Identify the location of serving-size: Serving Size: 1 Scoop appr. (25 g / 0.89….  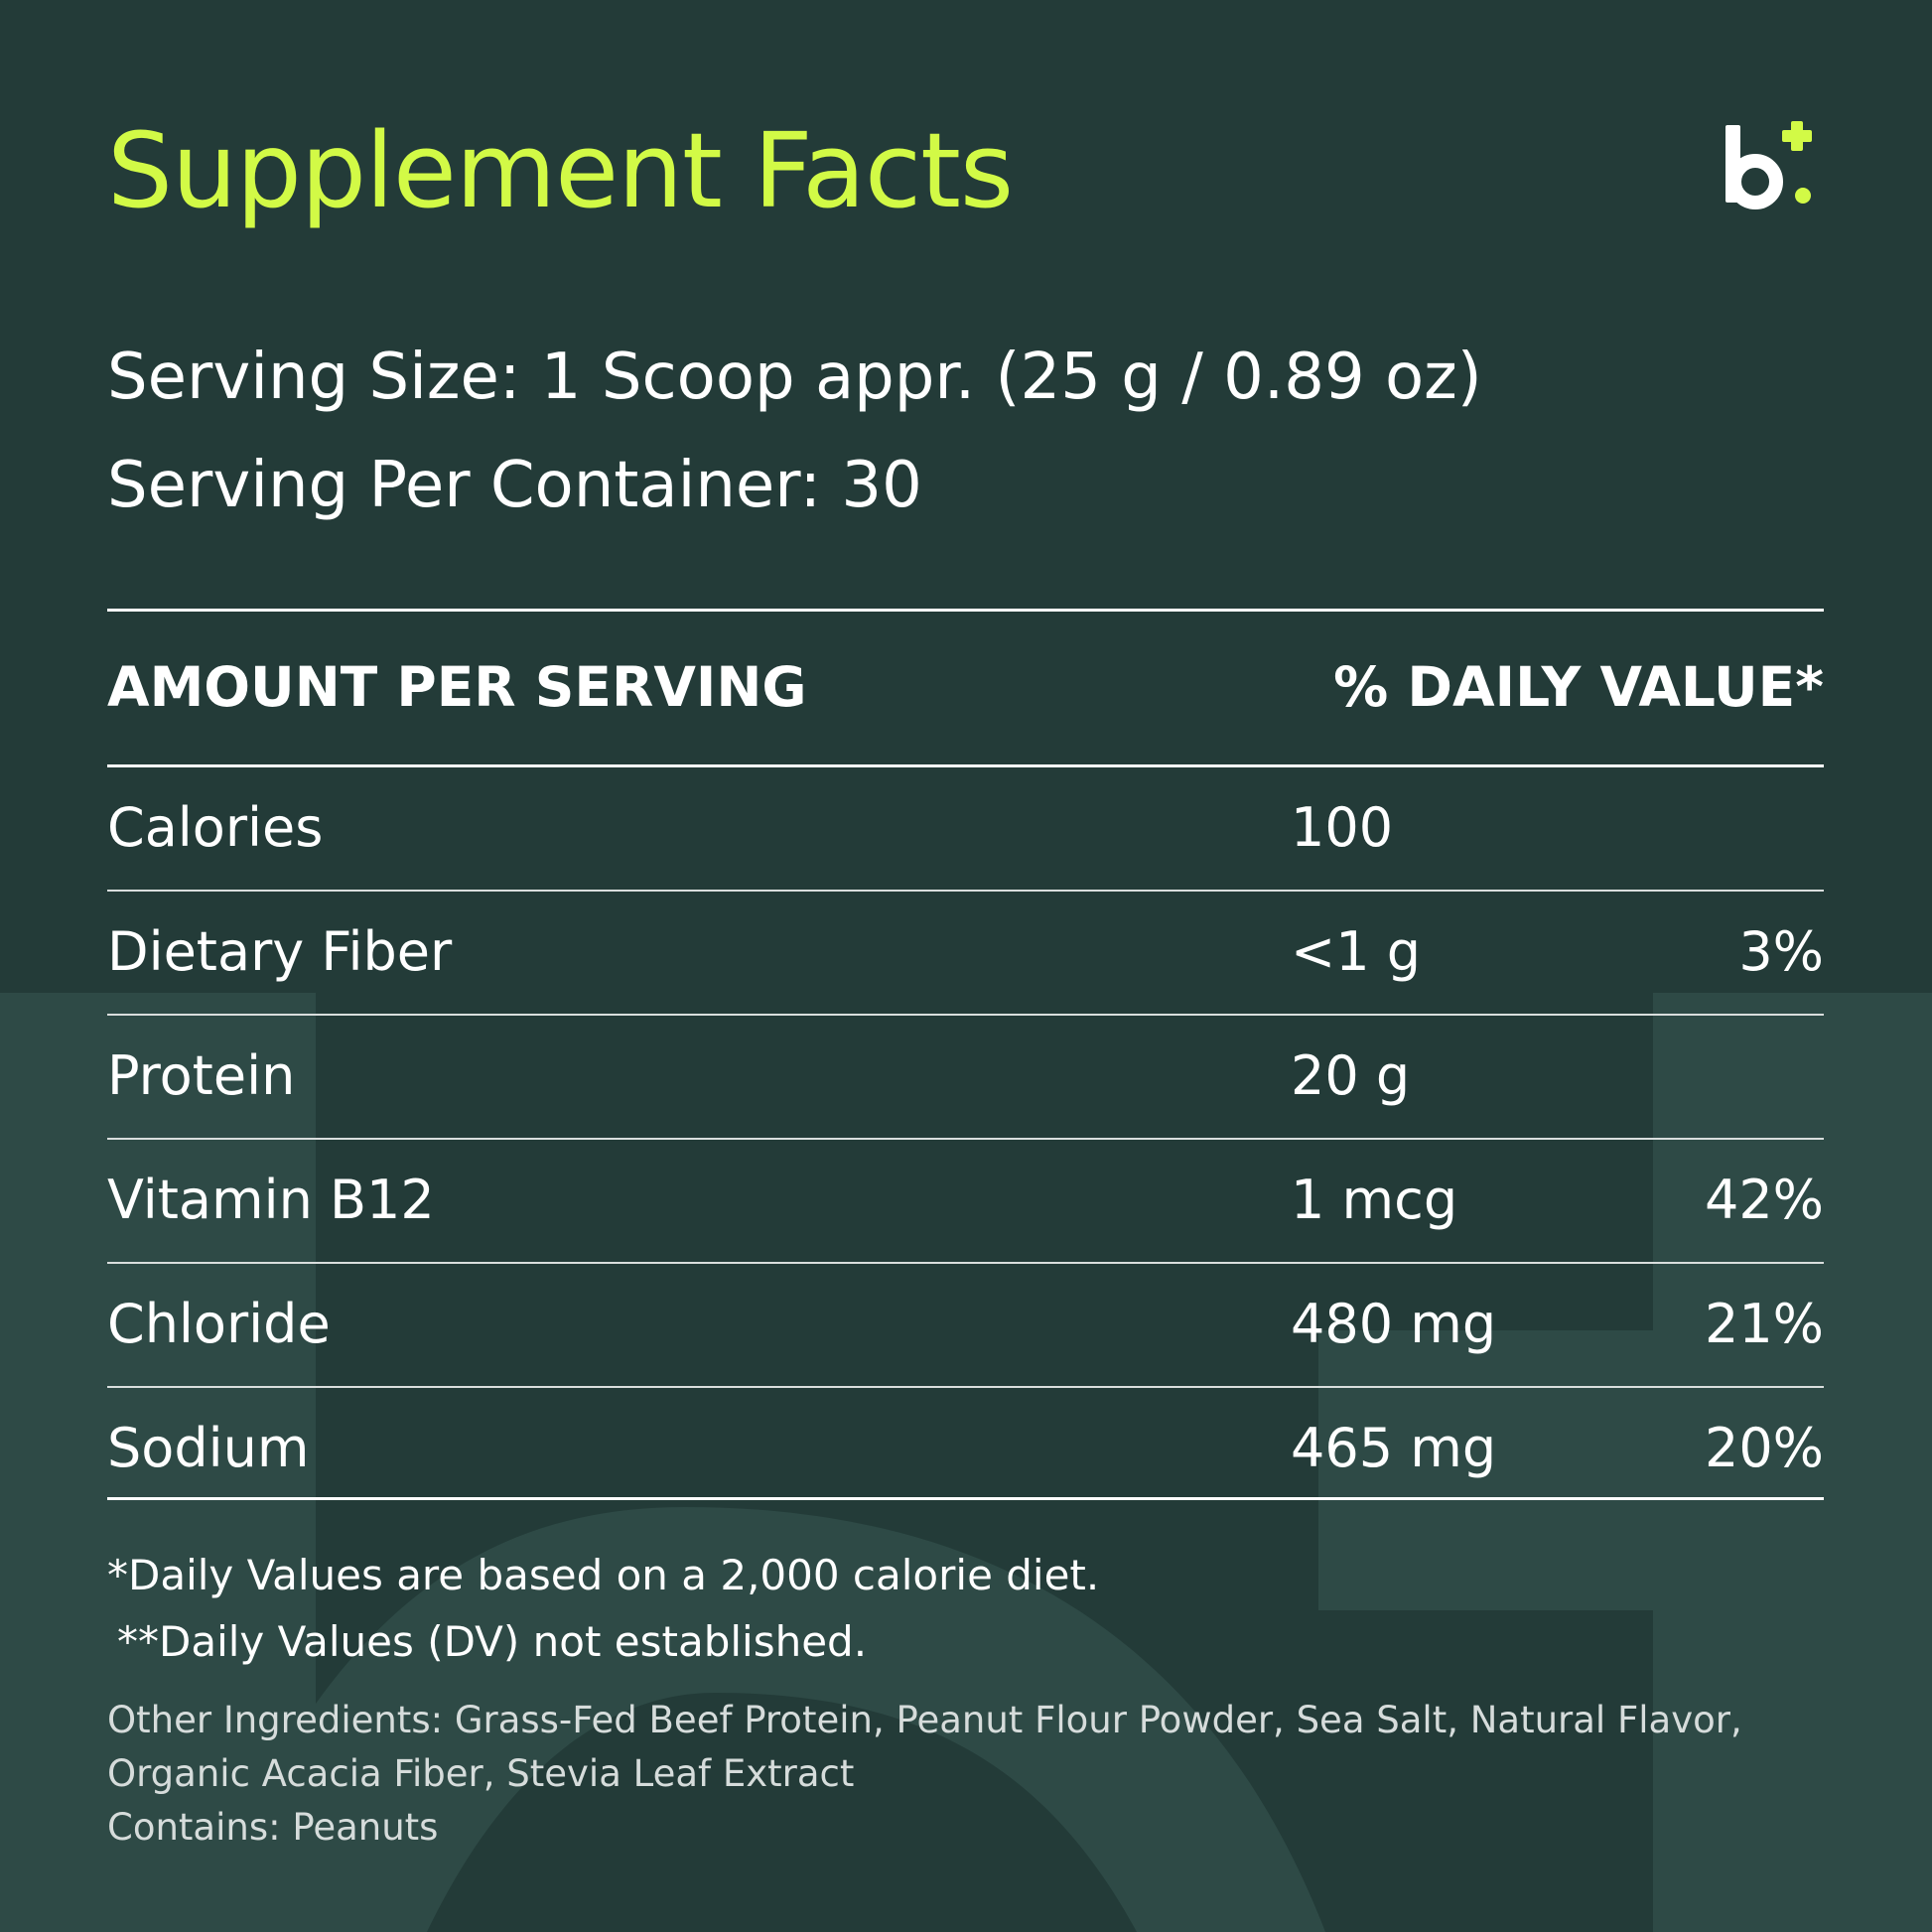
(795, 377).